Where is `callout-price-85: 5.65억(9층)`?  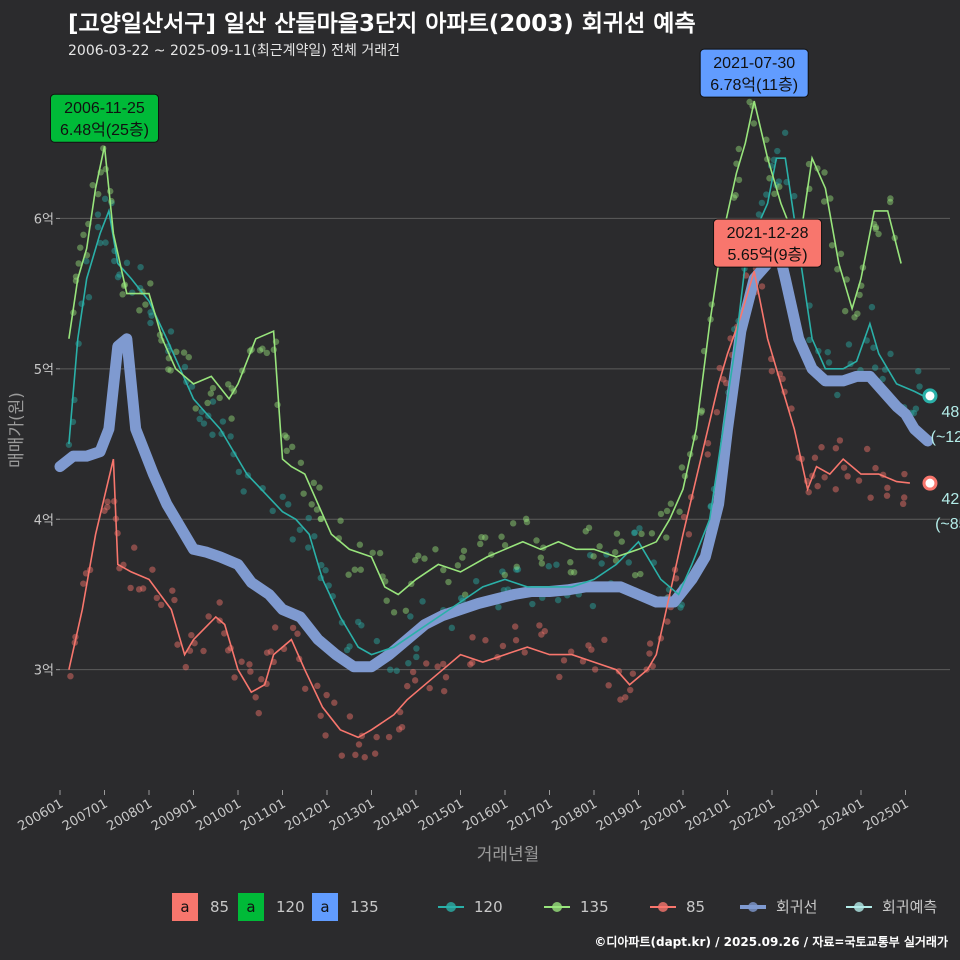 callout-price-85: 5.65억(9층) is located at coordinates (767, 255).